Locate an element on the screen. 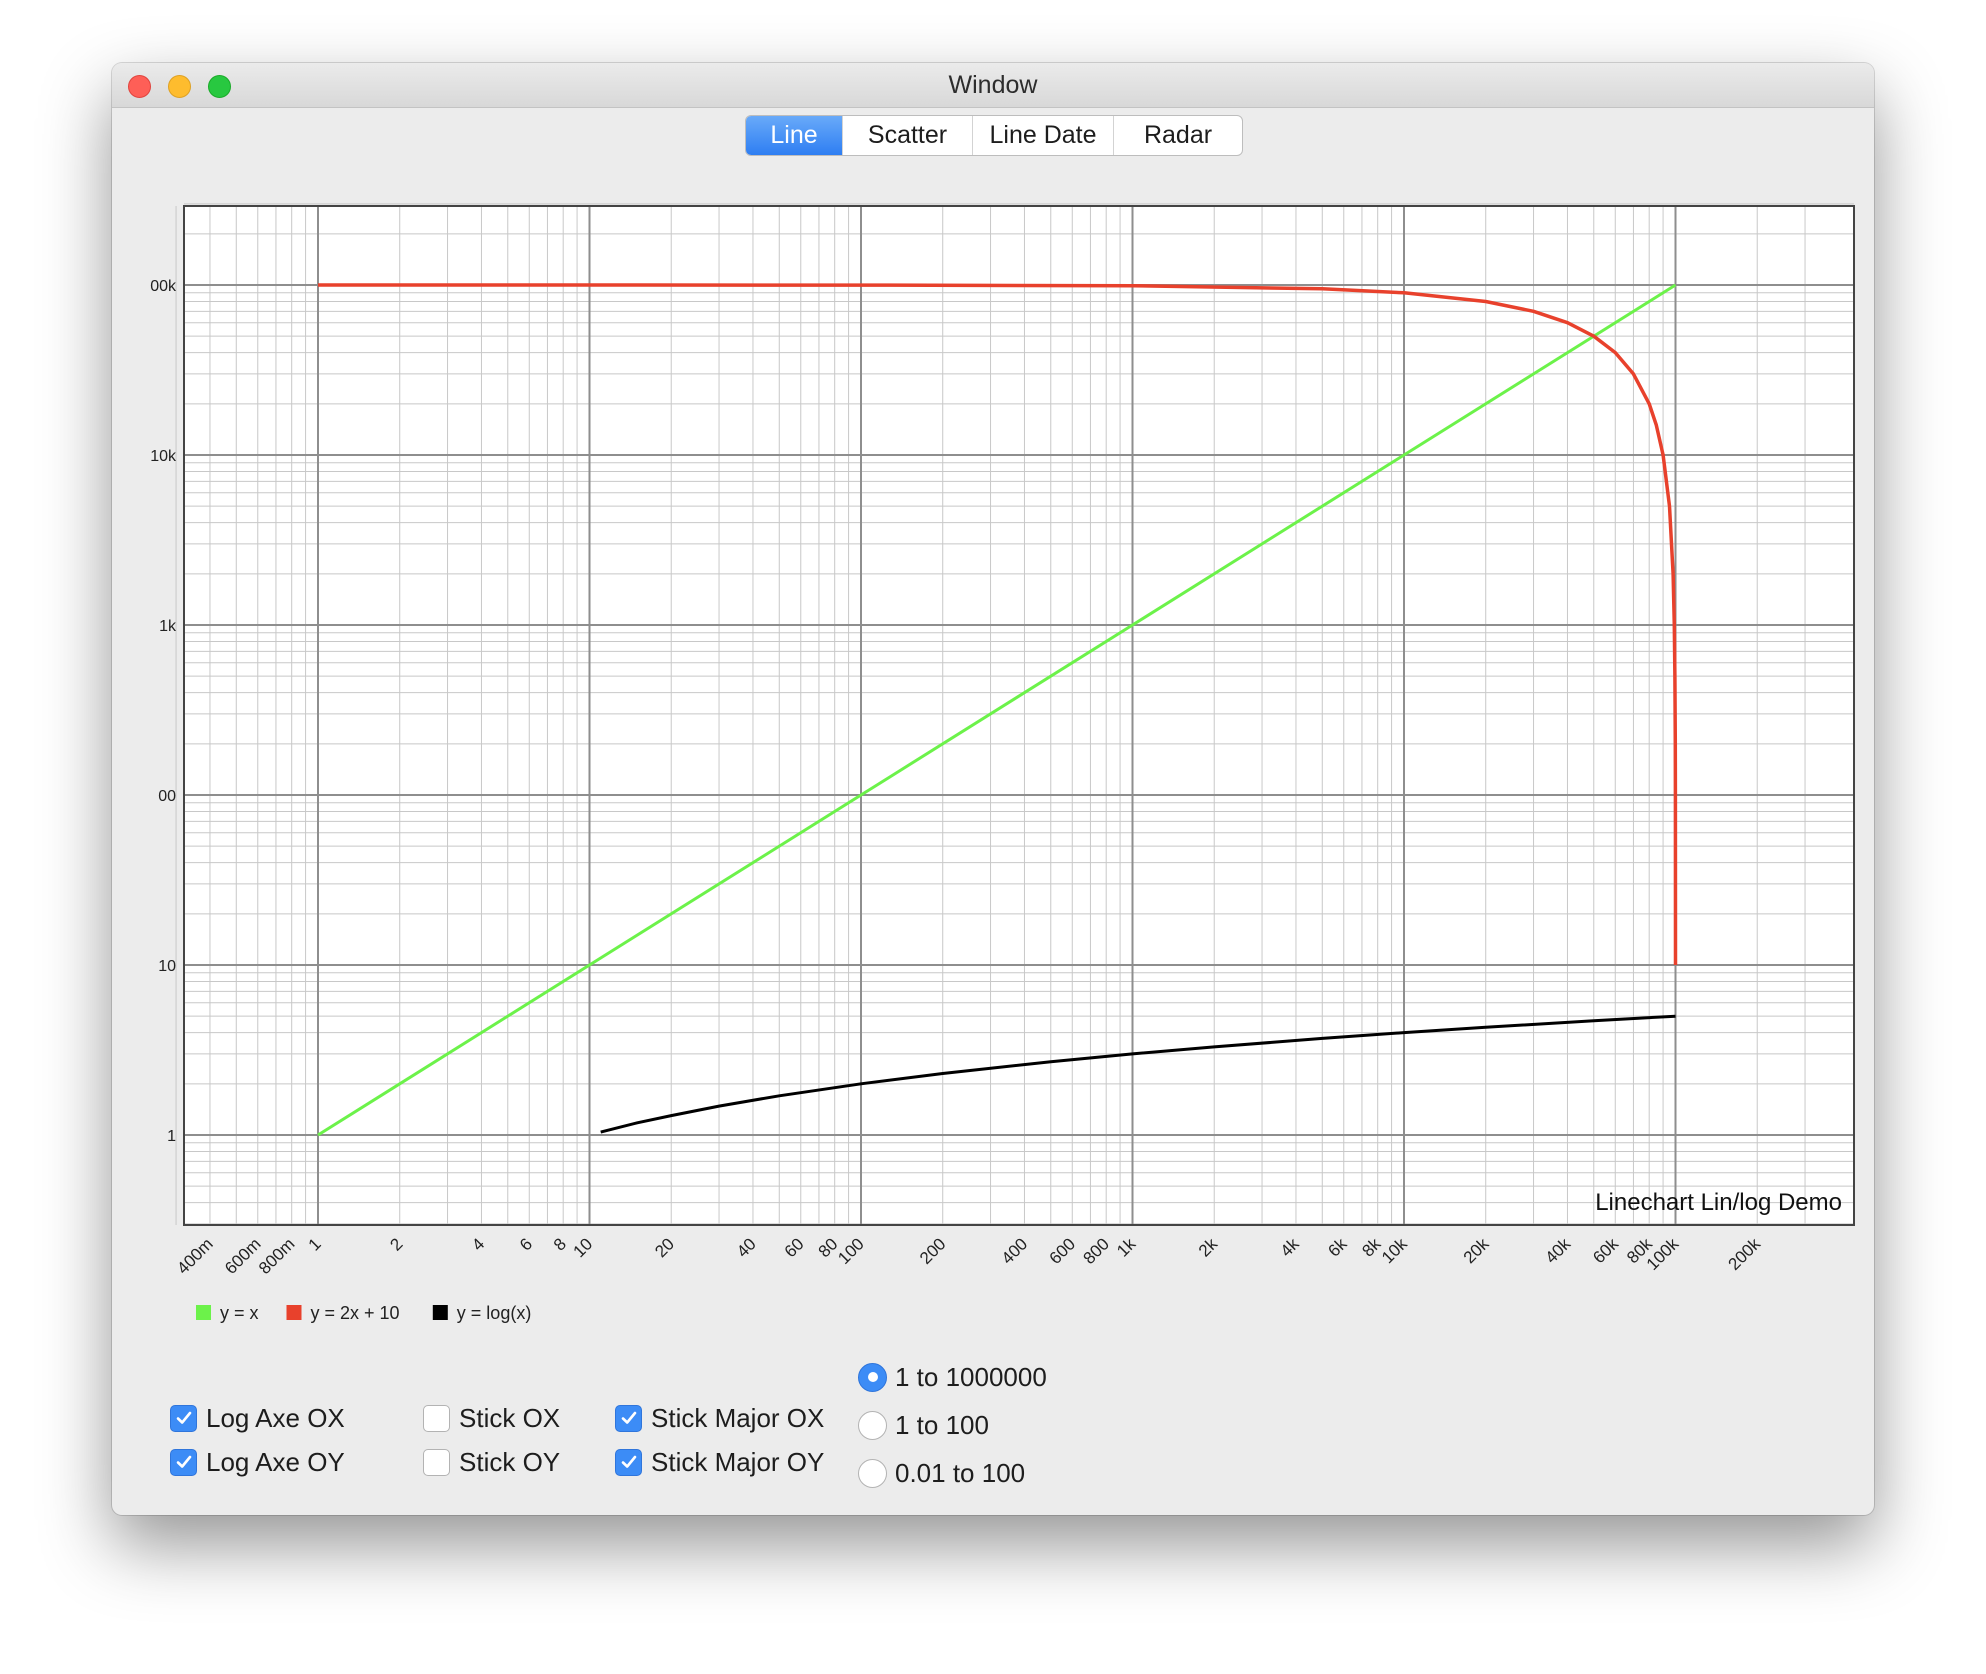 The image size is (1986, 1674). x-tick-label: 20 is located at coordinates (664, 1247).